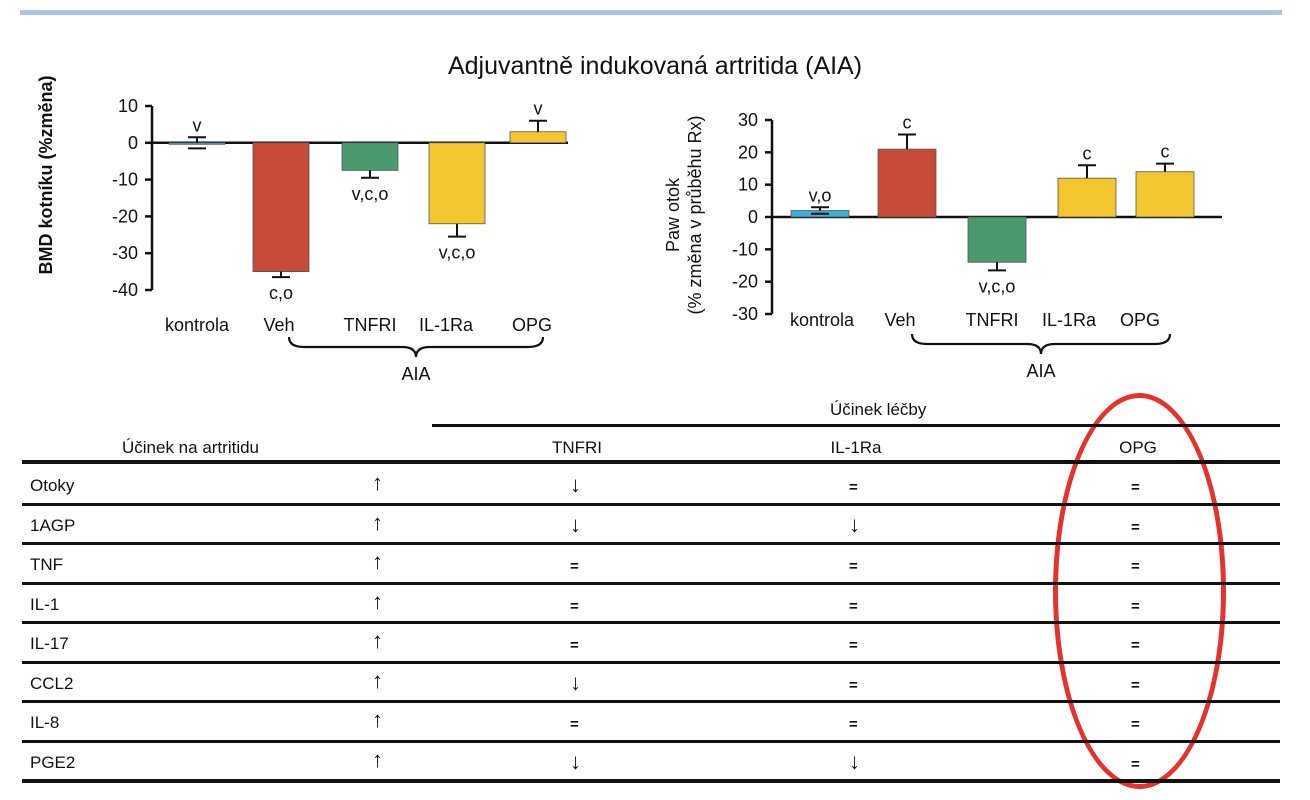 Image resolution: width=1310 pixels, height=800 pixels. Describe the element at coordinates (191, 447) in the screenshot. I see `table-row-header: Účinek na artritidu` at that location.